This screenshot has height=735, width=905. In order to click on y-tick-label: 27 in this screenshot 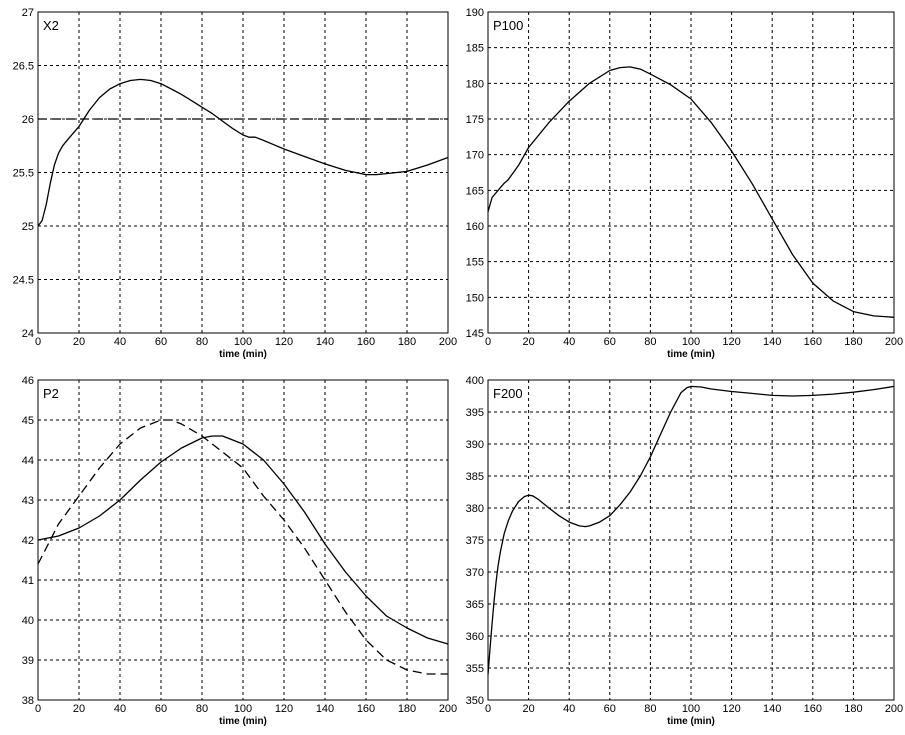, I will do `click(28, 13)`.